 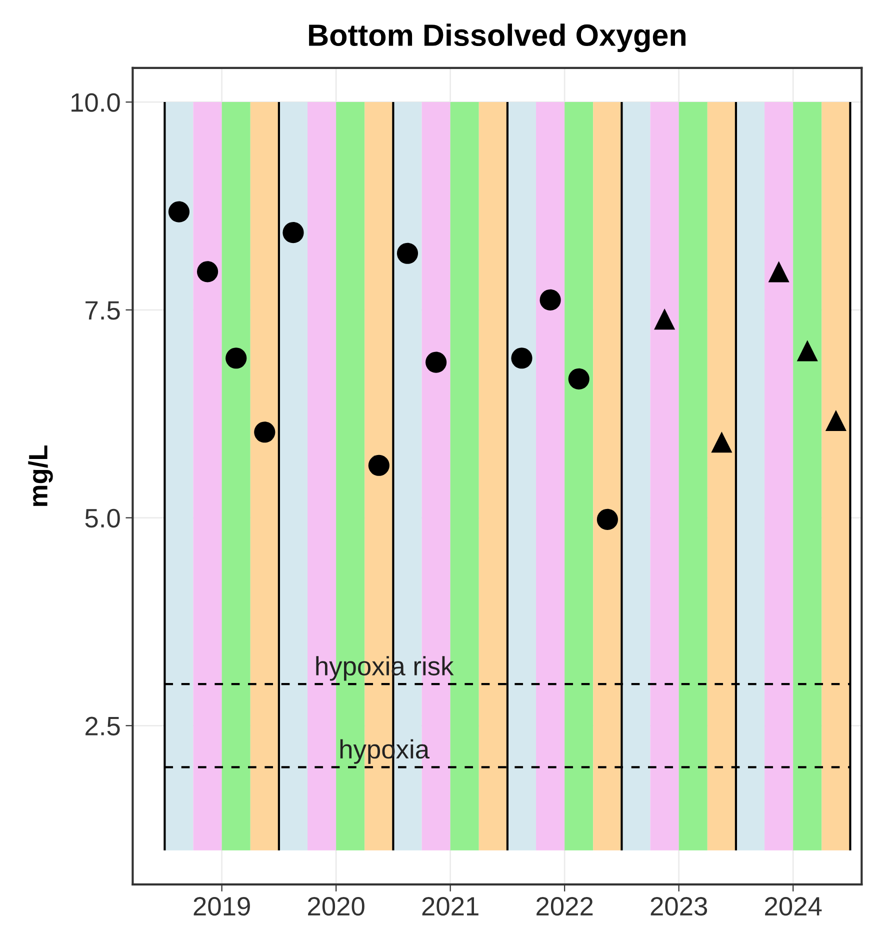 What do you see at coordinates (450, 906) in the screenshot?
I see `x-tick-label: 2021` at bounding box center [450, 906].